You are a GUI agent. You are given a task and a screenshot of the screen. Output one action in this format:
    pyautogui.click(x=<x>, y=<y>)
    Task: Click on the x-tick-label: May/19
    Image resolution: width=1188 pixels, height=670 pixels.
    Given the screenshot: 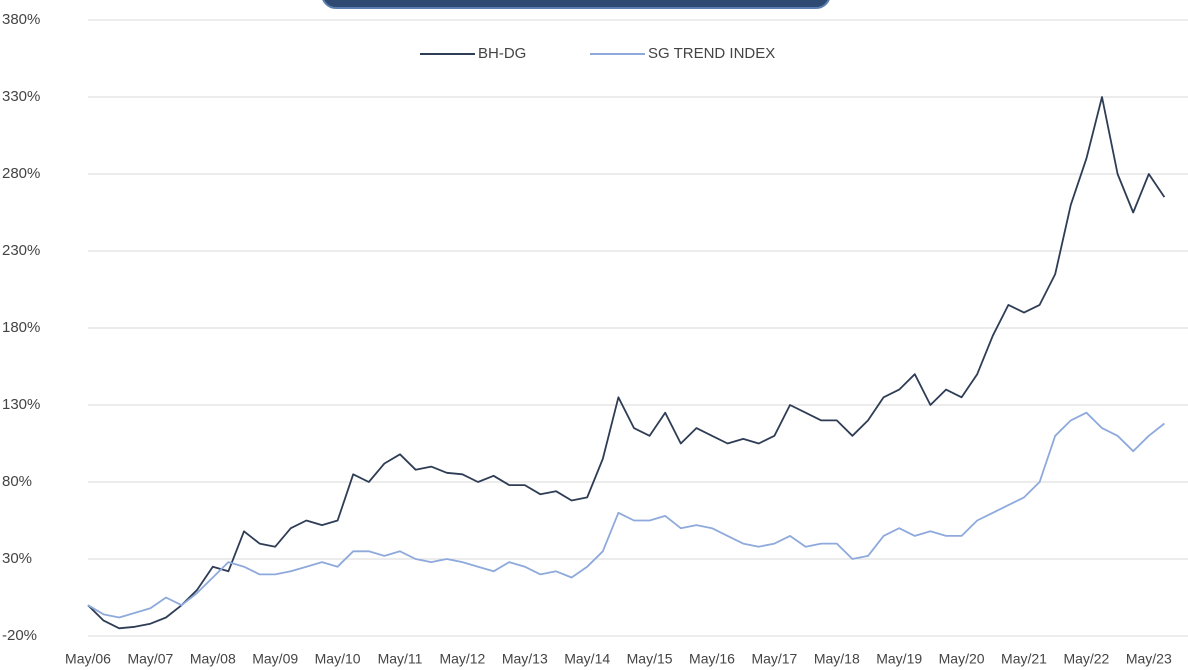 What is the action you would take?
    pyautogui.click(x=899, y=659)
    